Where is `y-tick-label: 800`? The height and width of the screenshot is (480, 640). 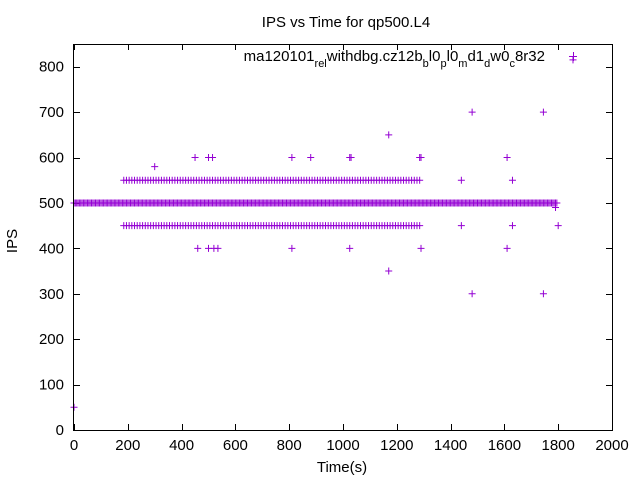
y-tick-label: 800 is located at coordinates (51, 67).